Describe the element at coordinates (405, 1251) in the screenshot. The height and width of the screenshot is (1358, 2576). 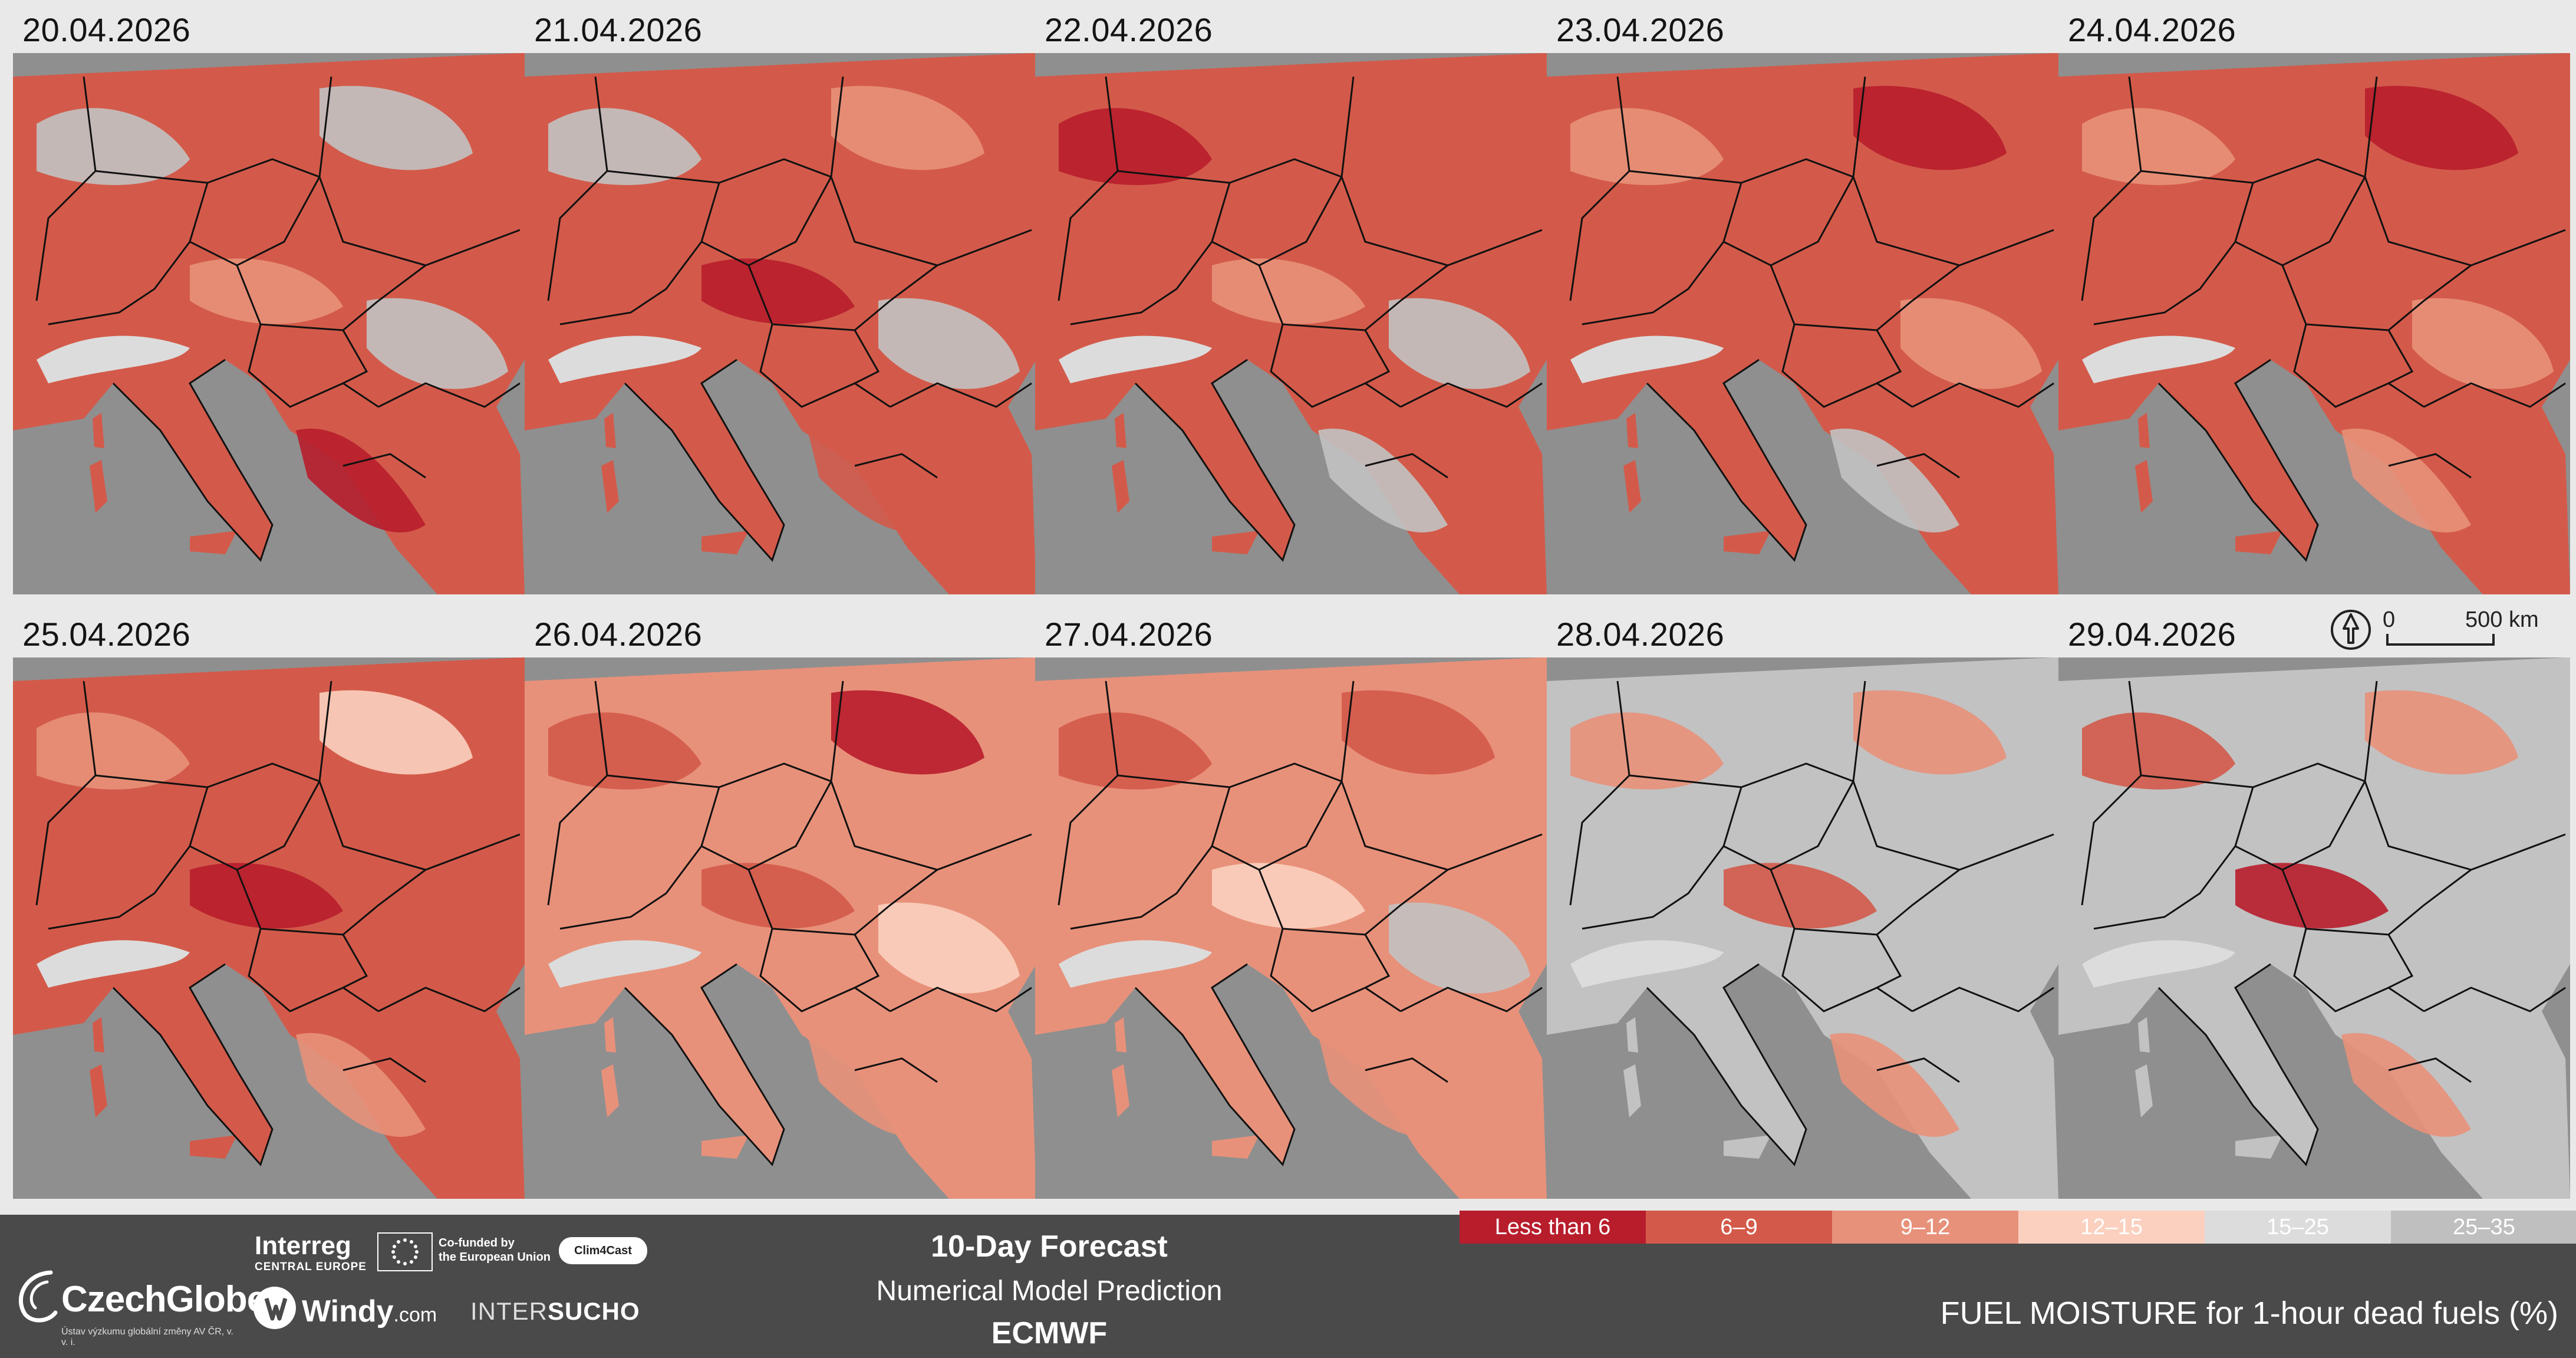
I see `eu-flag-icon` at that location.